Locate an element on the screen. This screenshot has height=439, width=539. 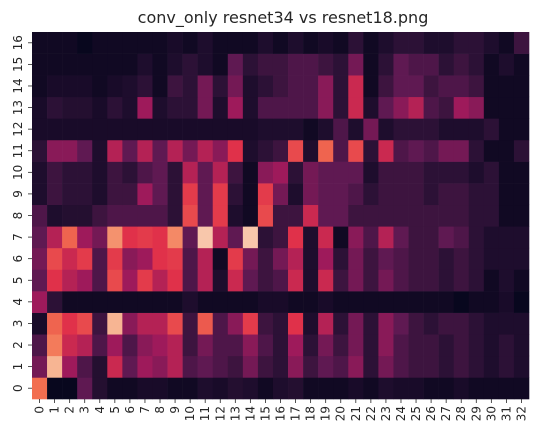
x-tick-label: 27 is located at coordinates (446, 413).